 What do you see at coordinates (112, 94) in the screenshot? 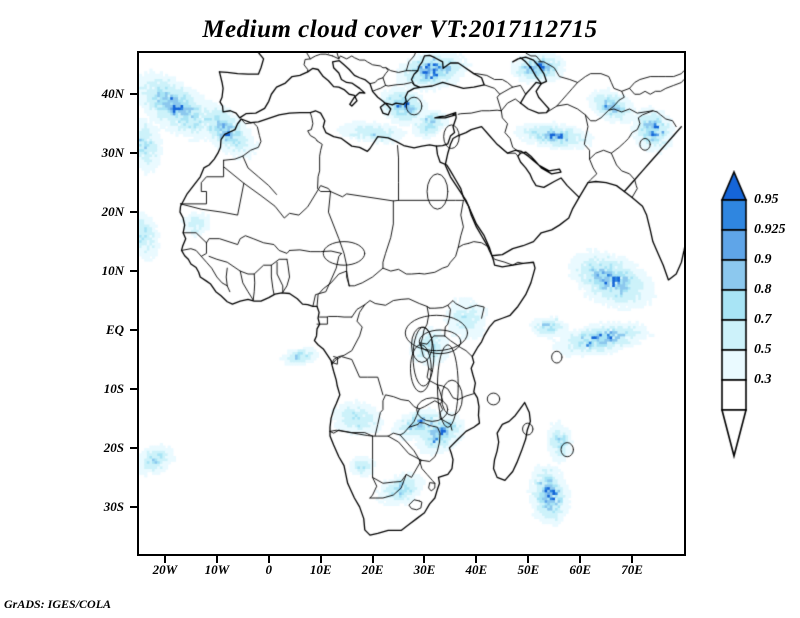
I see `y-axis-tick-label-40n: 40N` at bounding box center [112, 94].